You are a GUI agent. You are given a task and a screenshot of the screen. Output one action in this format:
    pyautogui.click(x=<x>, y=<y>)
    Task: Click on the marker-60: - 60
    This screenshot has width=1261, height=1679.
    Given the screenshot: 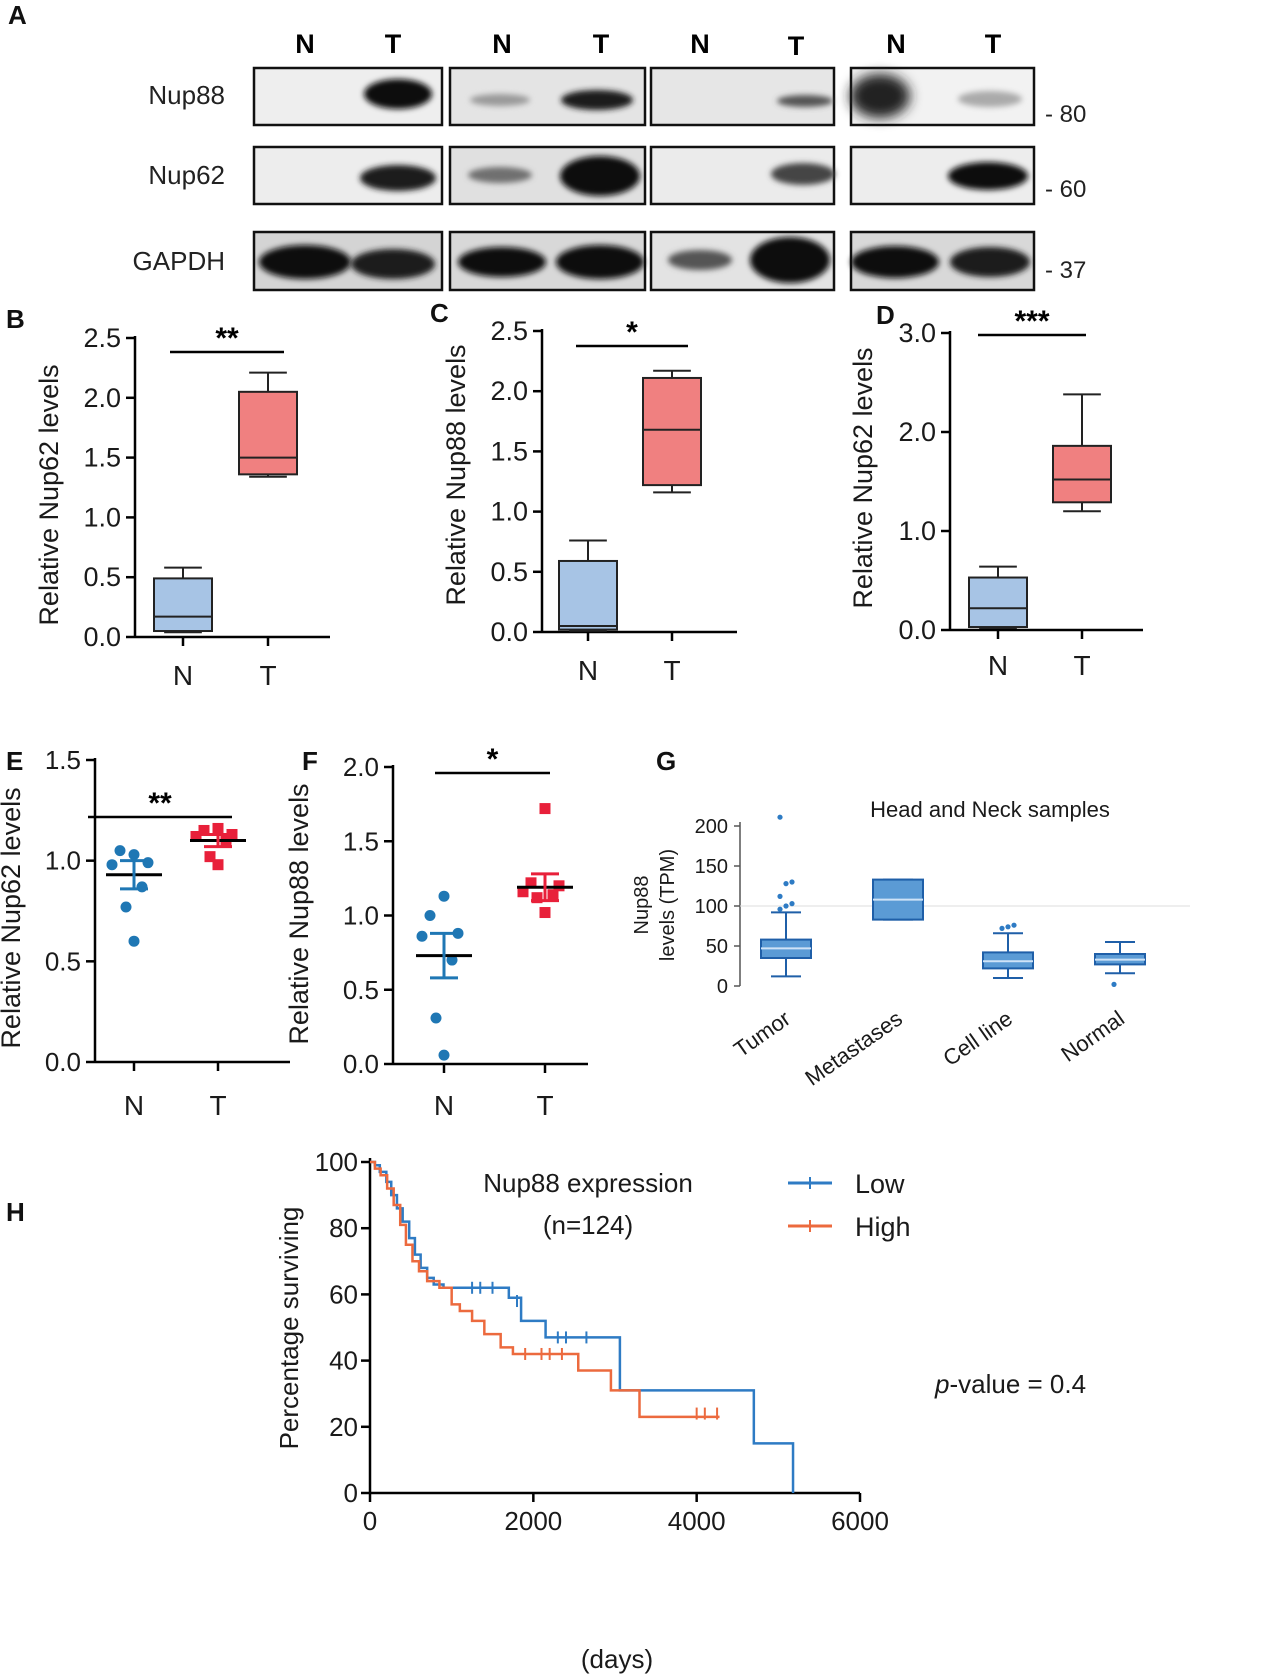 What is the action you would take?
    pyautogui.click(x=1065, y=189)
    